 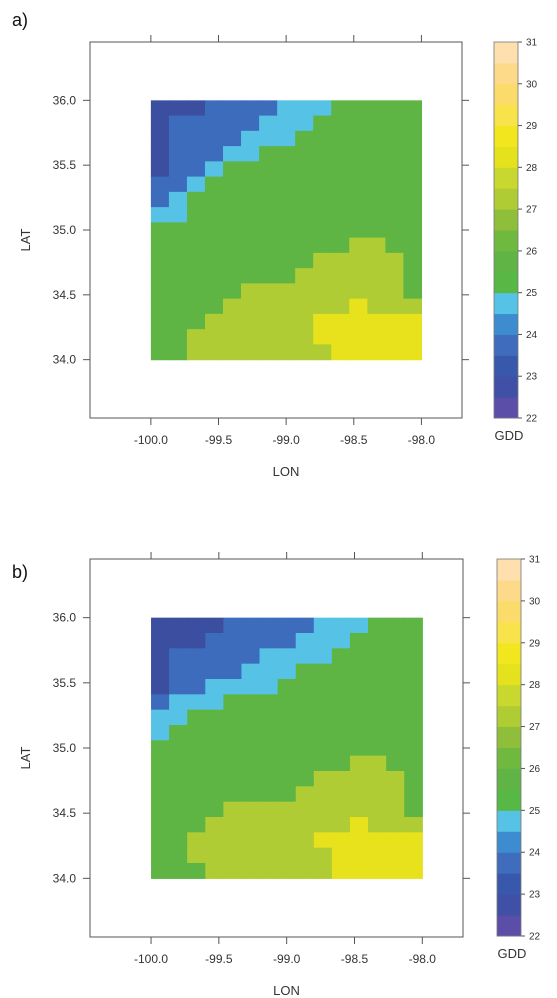 What do you see at coordinates (535, 811) in the screenshot?
I see `colorbar-tick-label: 25` at bounding box center [535, 811].